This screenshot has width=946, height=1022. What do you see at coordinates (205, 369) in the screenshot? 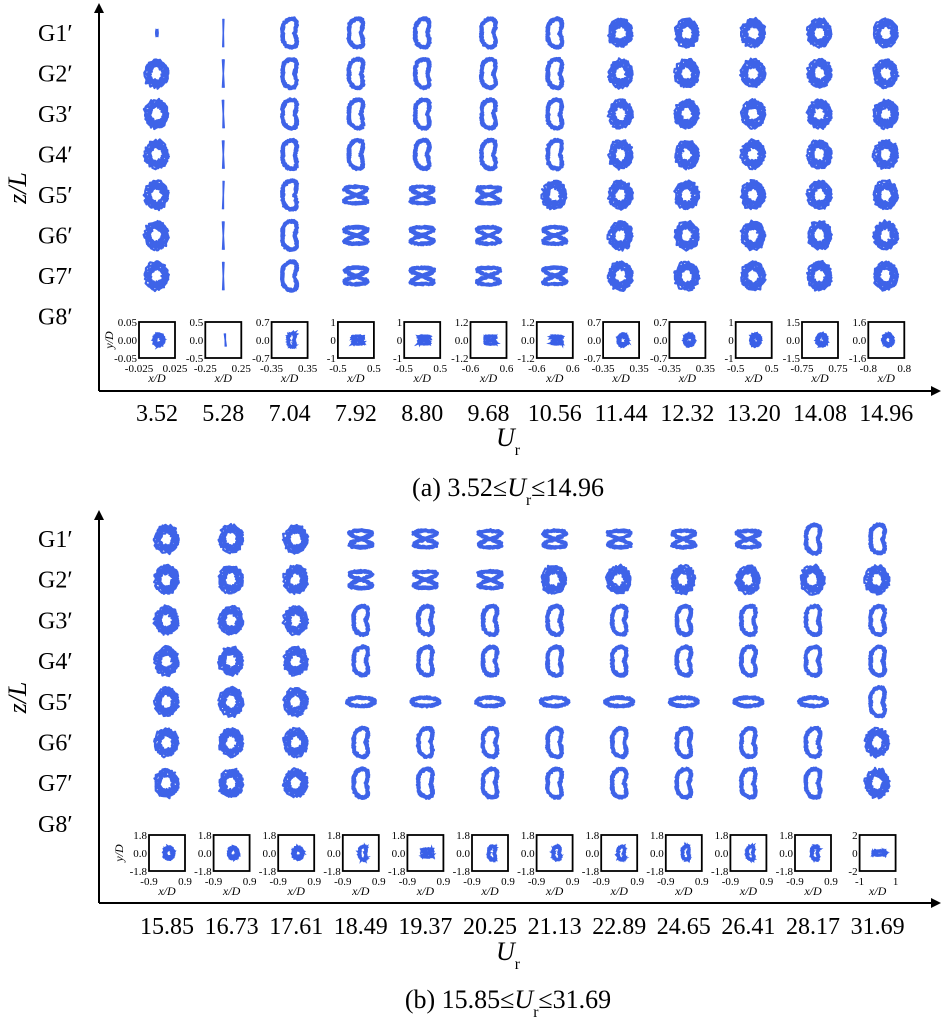
I see `inset-xtick-left: -0.25` at bounding box center [205, 369].